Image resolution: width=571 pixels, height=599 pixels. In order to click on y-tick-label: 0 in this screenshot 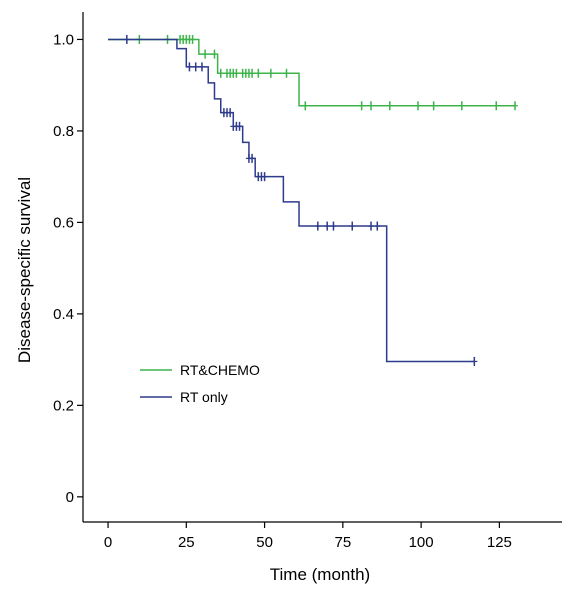, I will do `click(70, 497)`.